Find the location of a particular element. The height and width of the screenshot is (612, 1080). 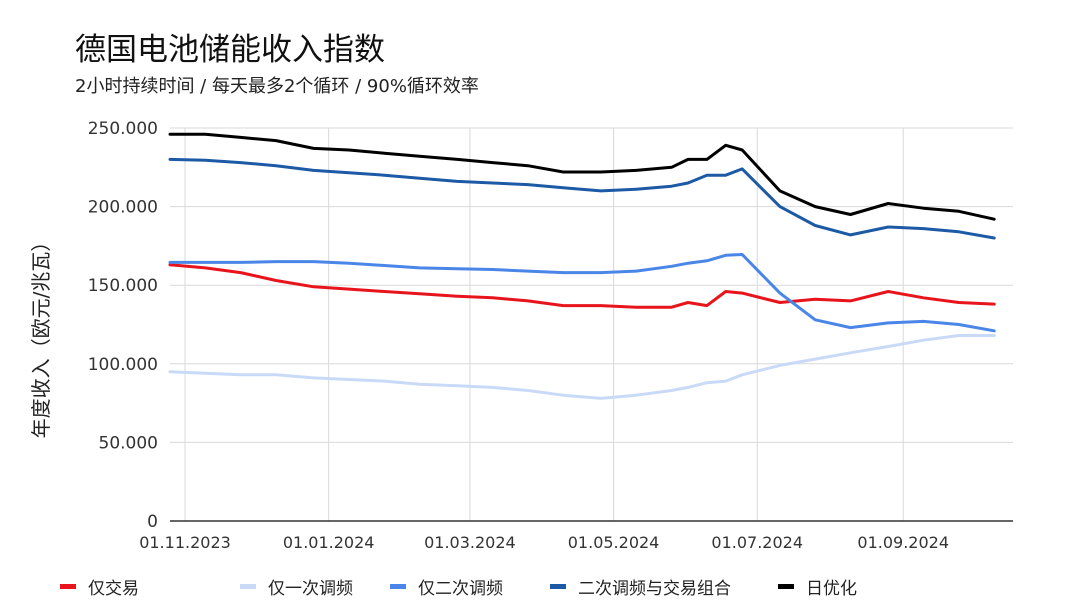

y-tick-label: 200.000 is located at coordinates (123, 208).